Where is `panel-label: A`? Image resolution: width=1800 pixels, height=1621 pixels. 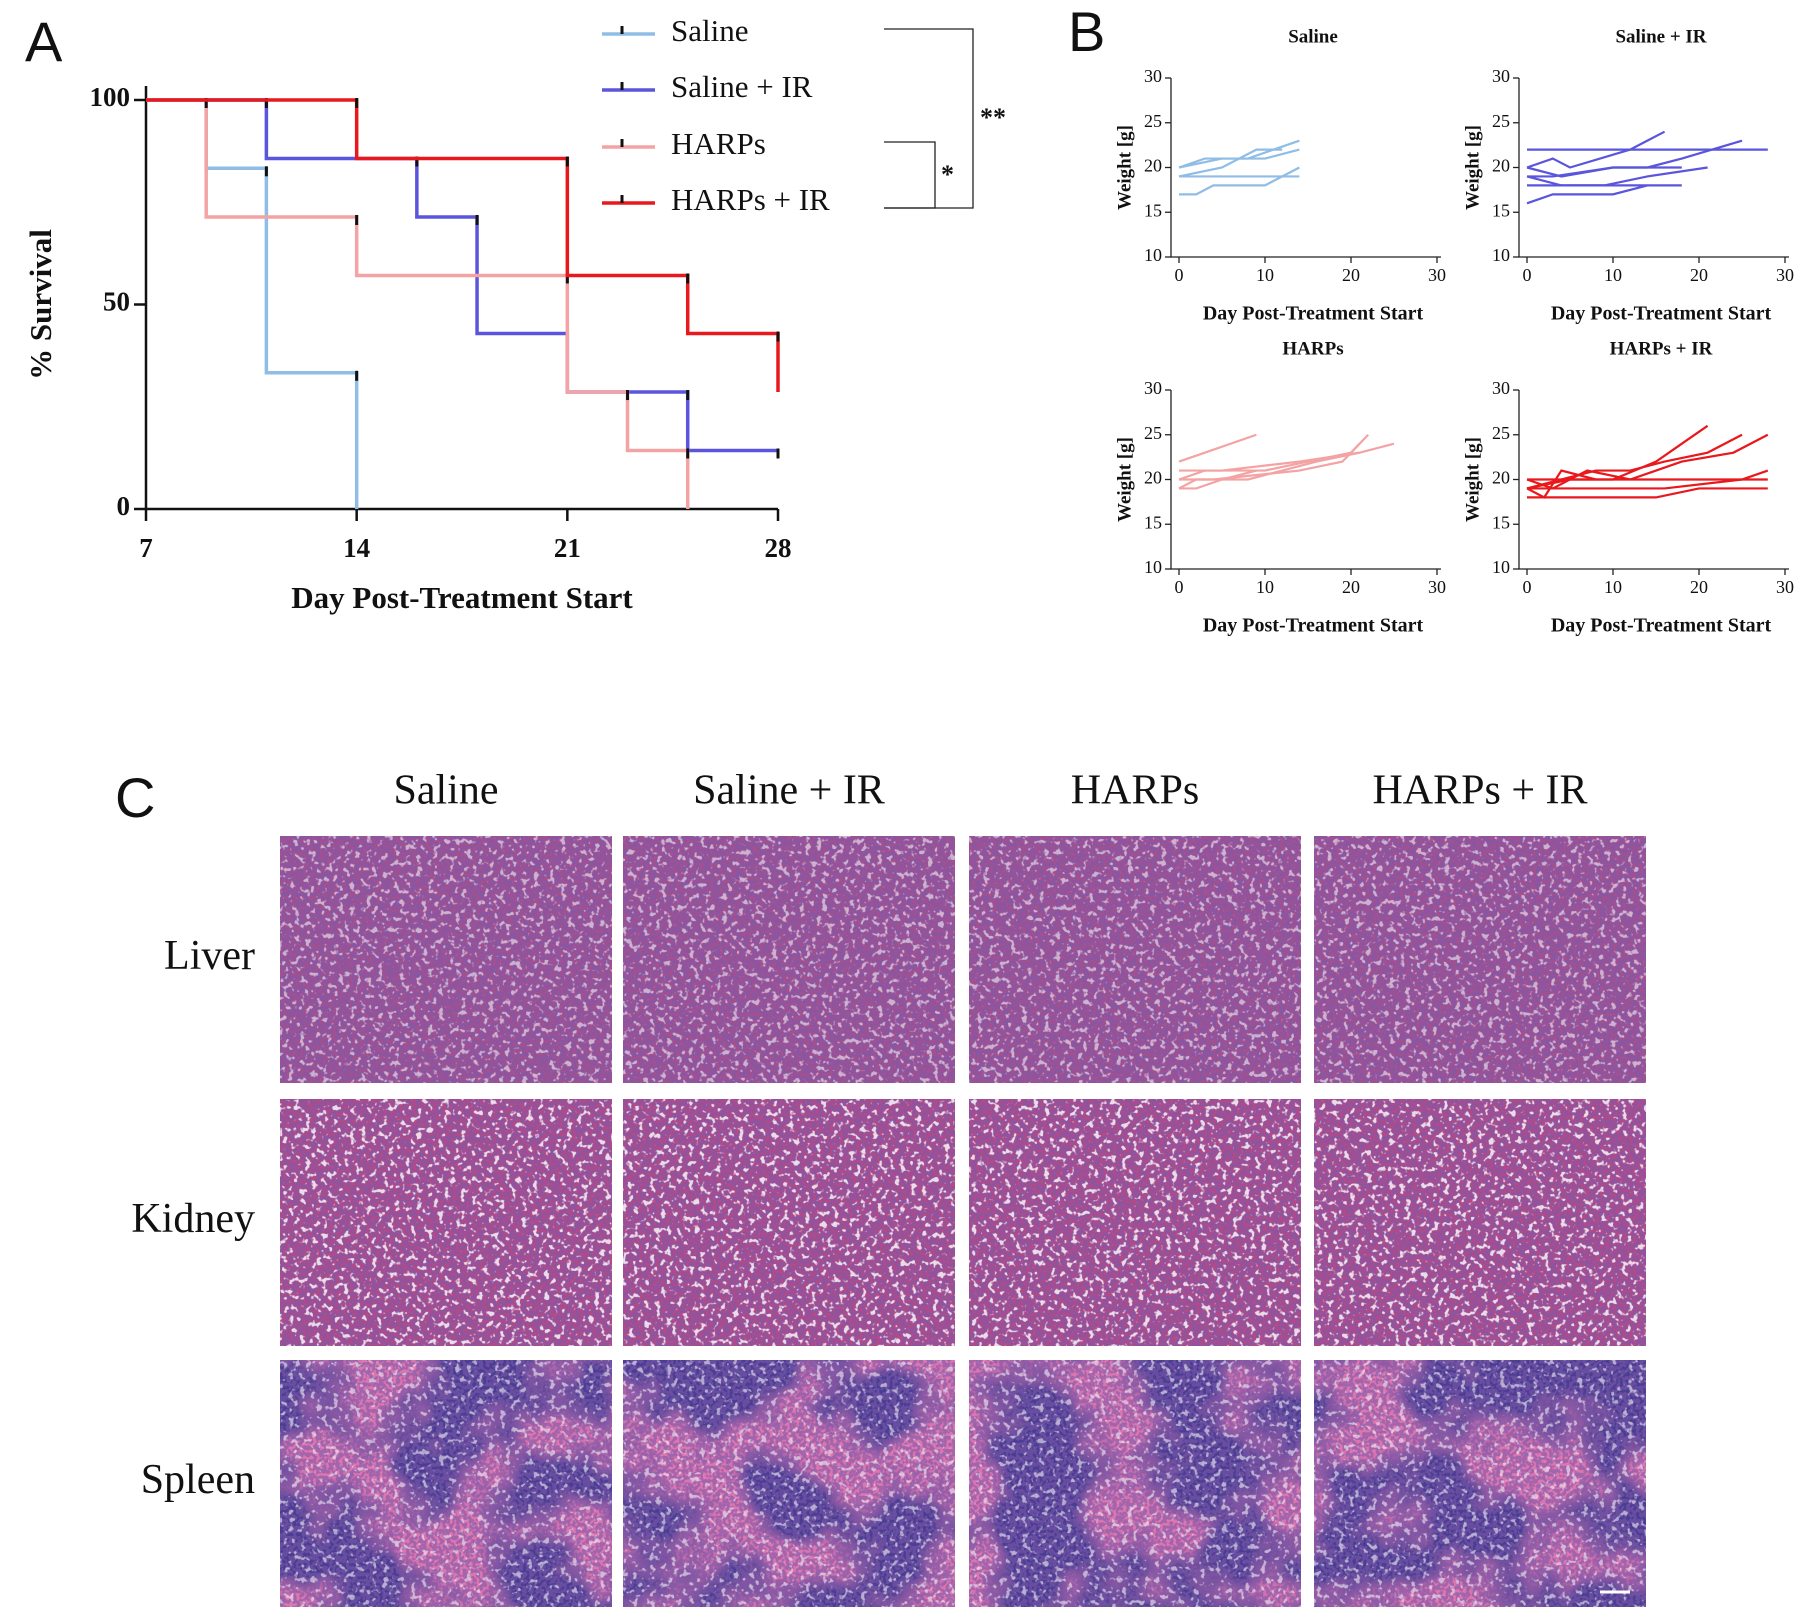 panel-label: A is located at coordinates (44, 41).